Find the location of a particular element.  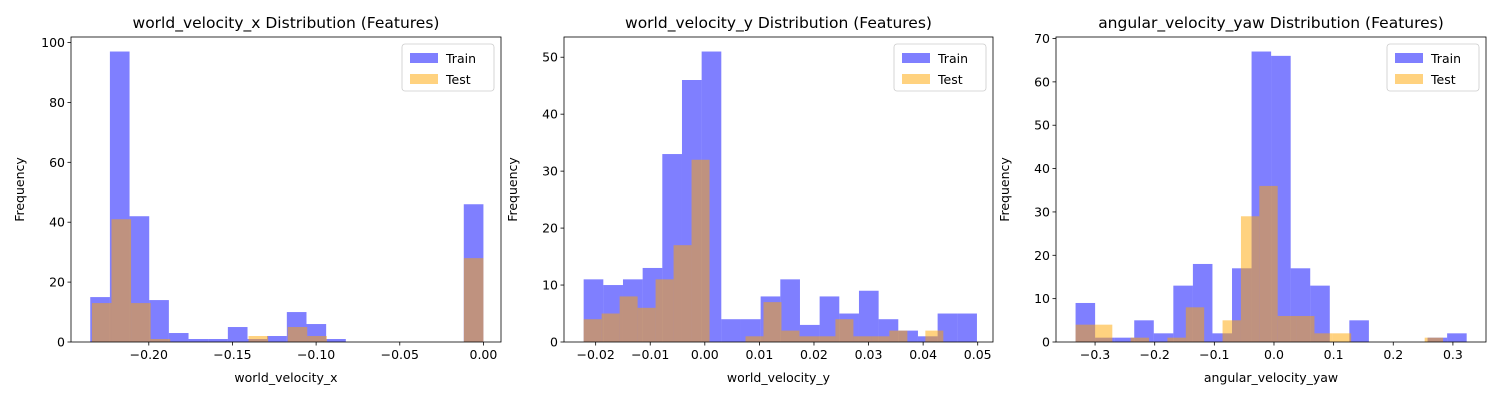

y-tick-label: 80 is located at coordinates (57, 102).